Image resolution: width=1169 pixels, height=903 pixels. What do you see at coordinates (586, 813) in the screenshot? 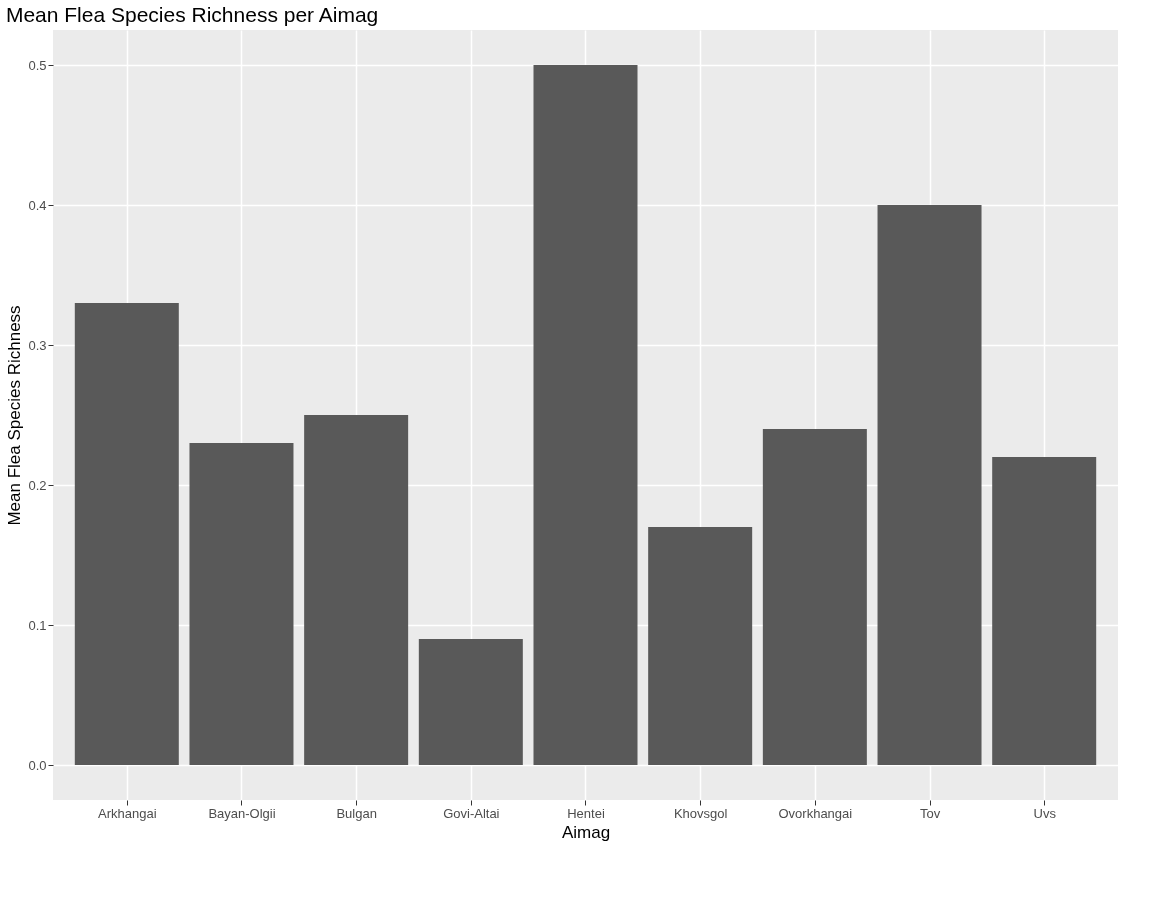
I see `x-tick-label: Hentei` at bounding box center [586, 813].